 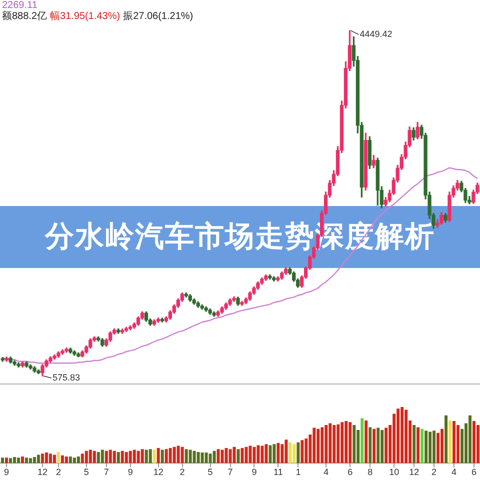 I want to click on text: 幅31.95(1.43%), so click(x=85, y=16).